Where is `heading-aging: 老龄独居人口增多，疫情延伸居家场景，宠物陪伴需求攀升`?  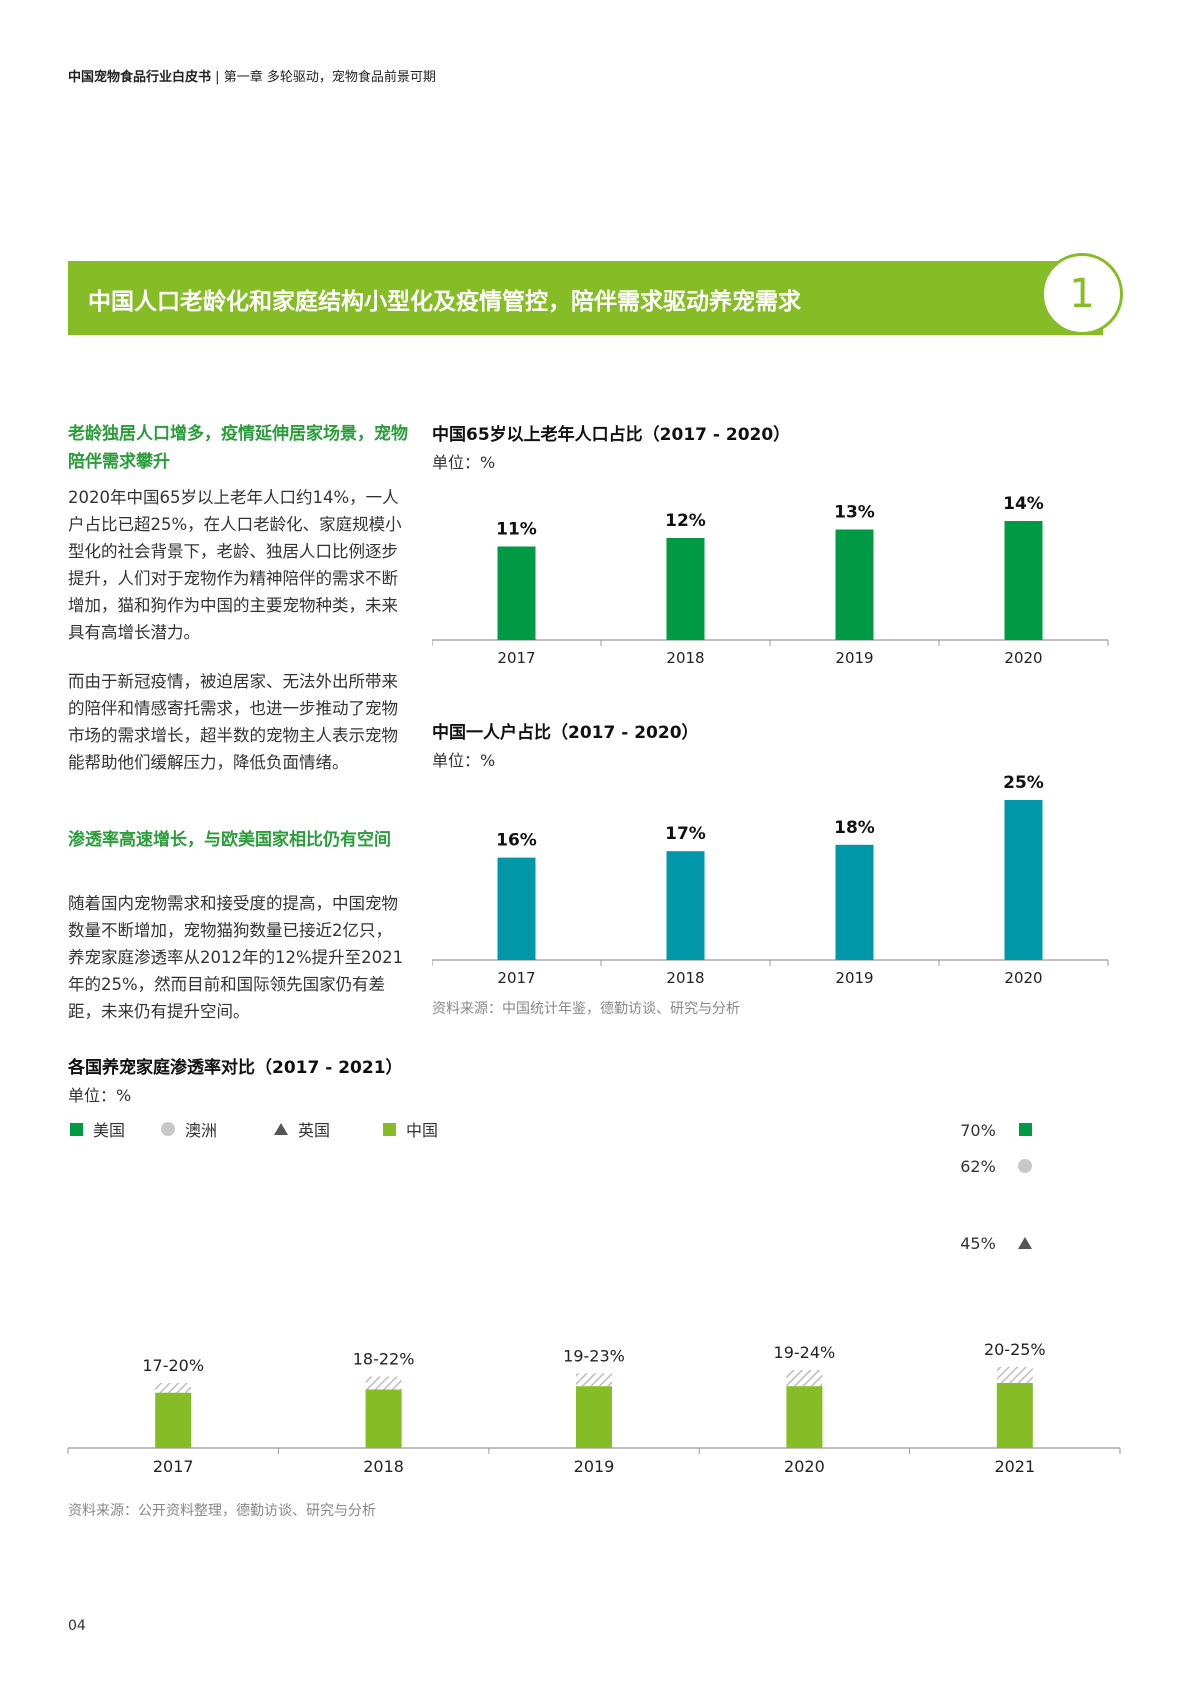 heading-aging: 老龄独居人口增多，疫情延伸居家场景，宠物陪伴需求攀升 is located at coordinates (238, 448).